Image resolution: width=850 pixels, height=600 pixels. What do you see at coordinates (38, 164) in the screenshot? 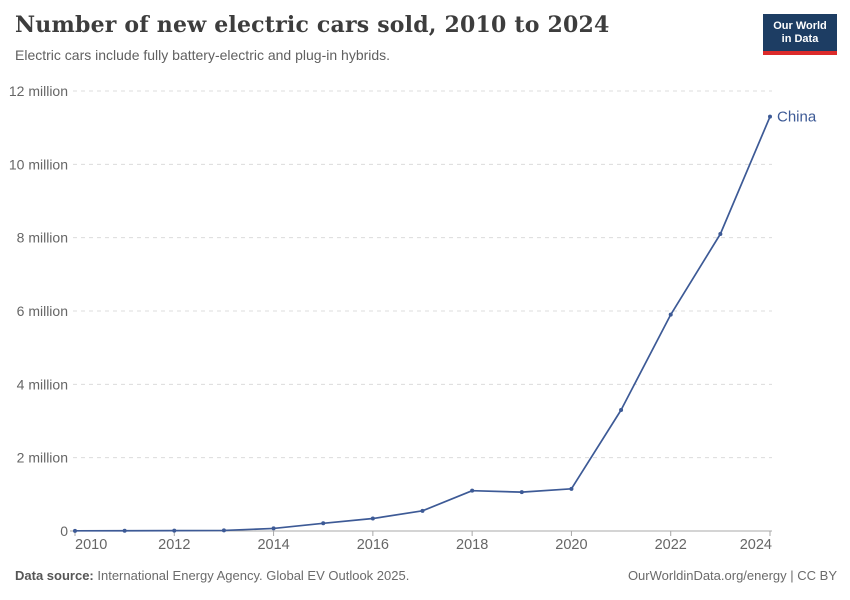
I see `y-axis-tick-label: 10 million` at bounding box center [38, 164].